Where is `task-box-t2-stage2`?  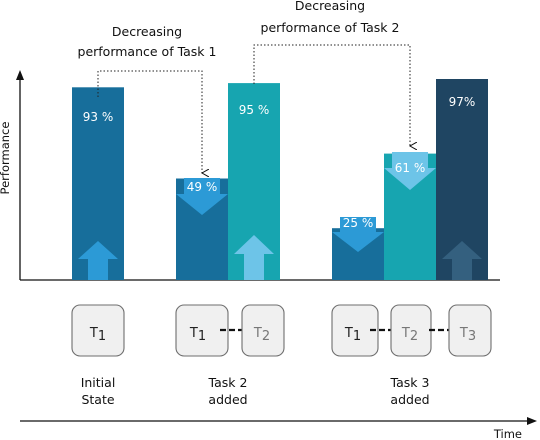 task-box-t2-stage2 is located at coordinates (263, 330).